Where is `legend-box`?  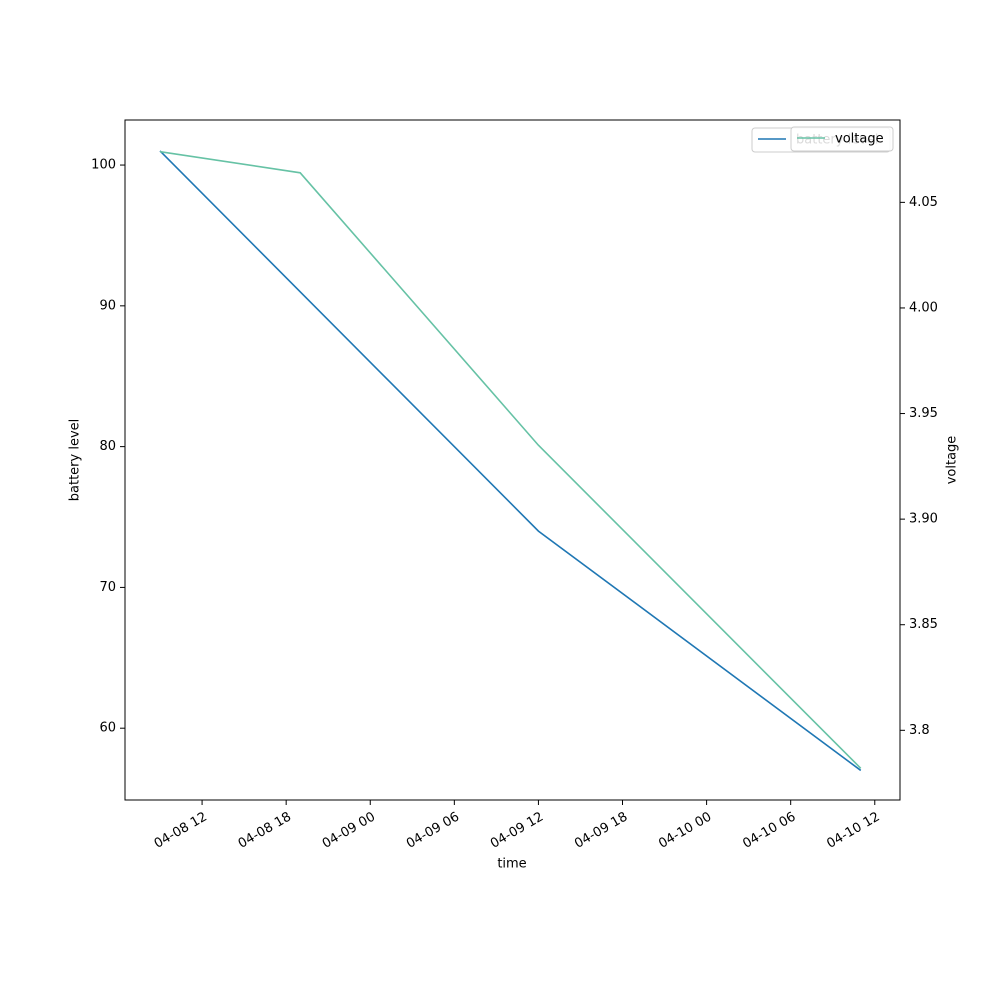 legend-box is located at coordinates (842, 139).